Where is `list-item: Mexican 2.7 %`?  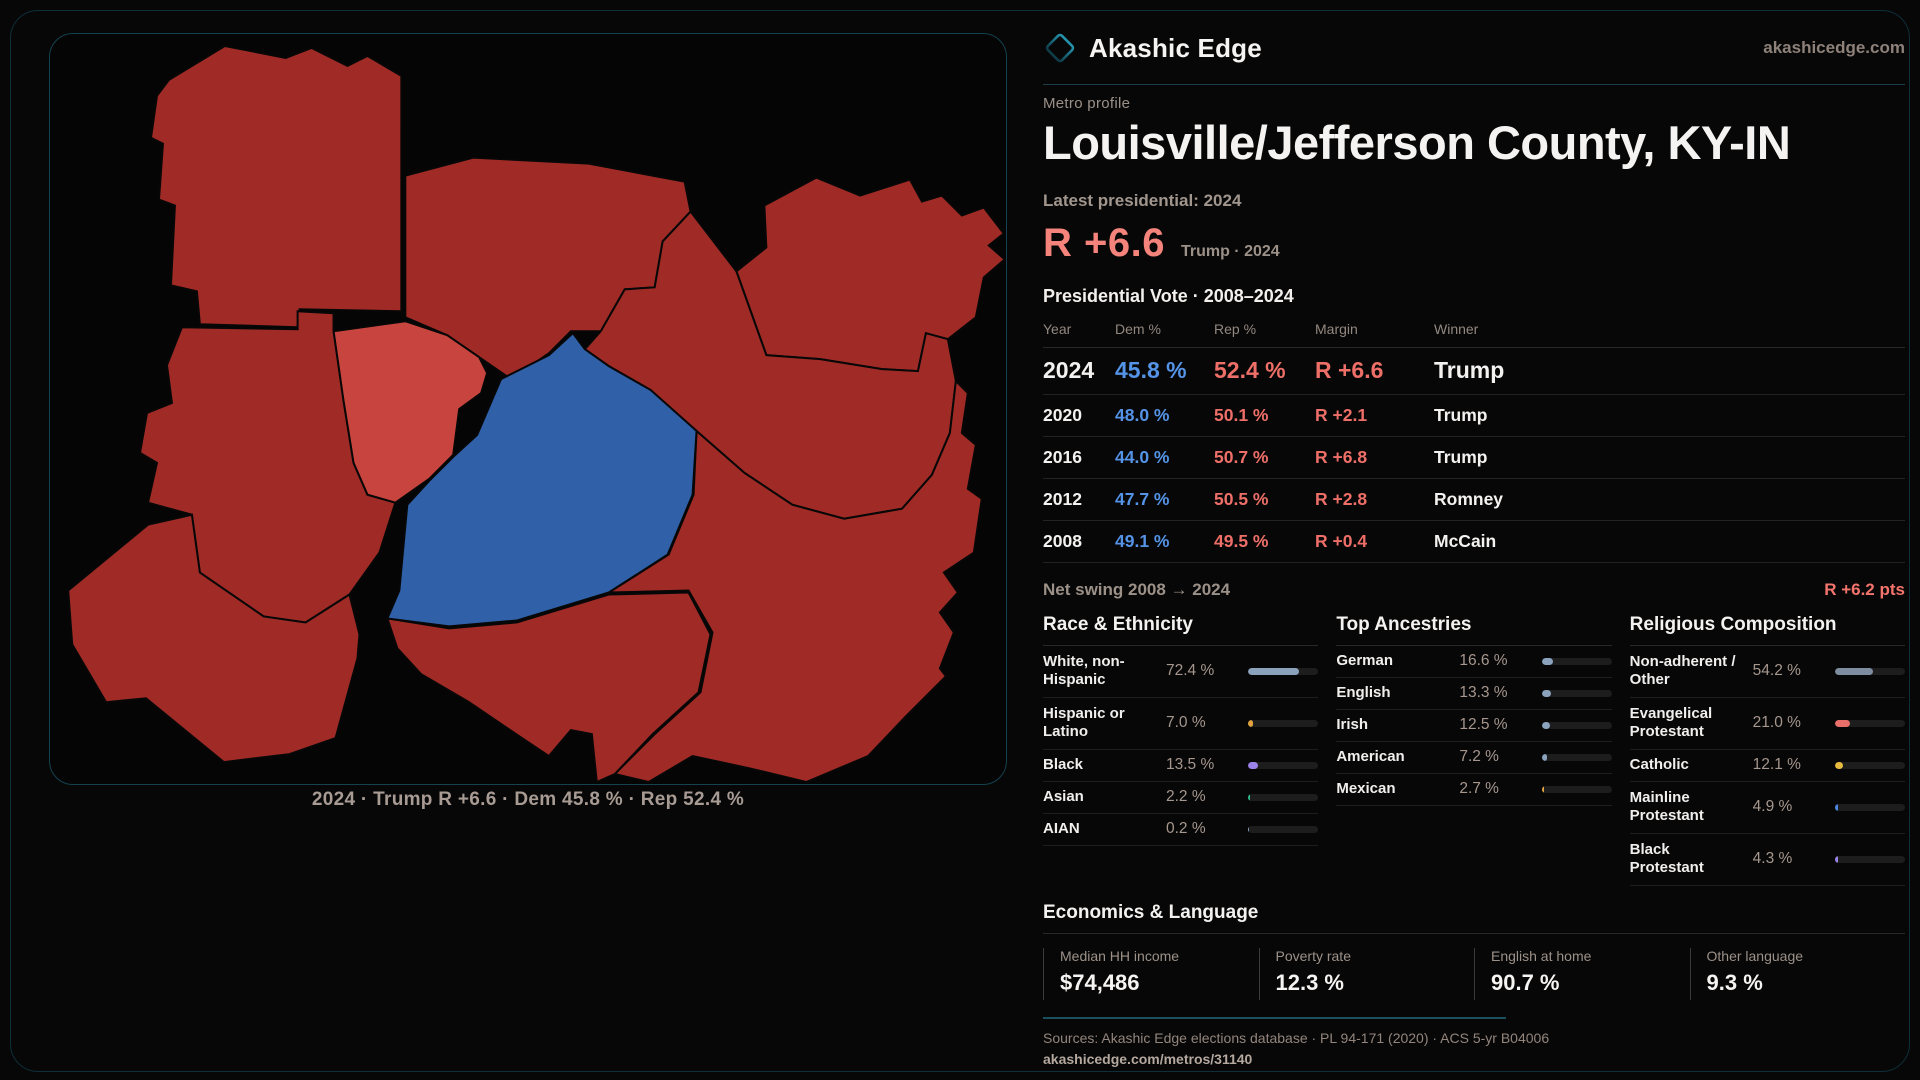 list-item: Mexican 2.7 % is located at coordinates (1474, 790).